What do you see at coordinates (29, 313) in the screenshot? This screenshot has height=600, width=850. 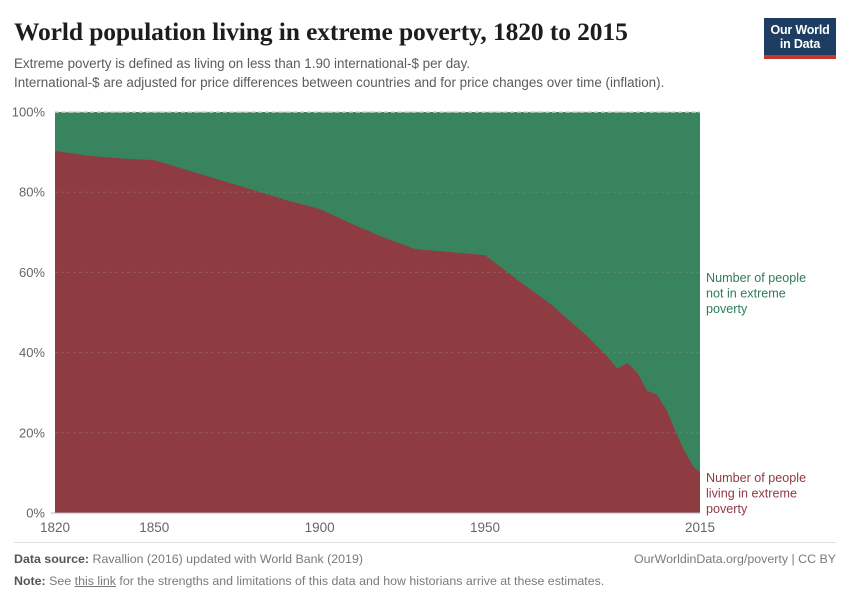 I see `y-axis-ticks: 0% 20% 40% 60% 80% 100%` at bounding box center [29, 313].